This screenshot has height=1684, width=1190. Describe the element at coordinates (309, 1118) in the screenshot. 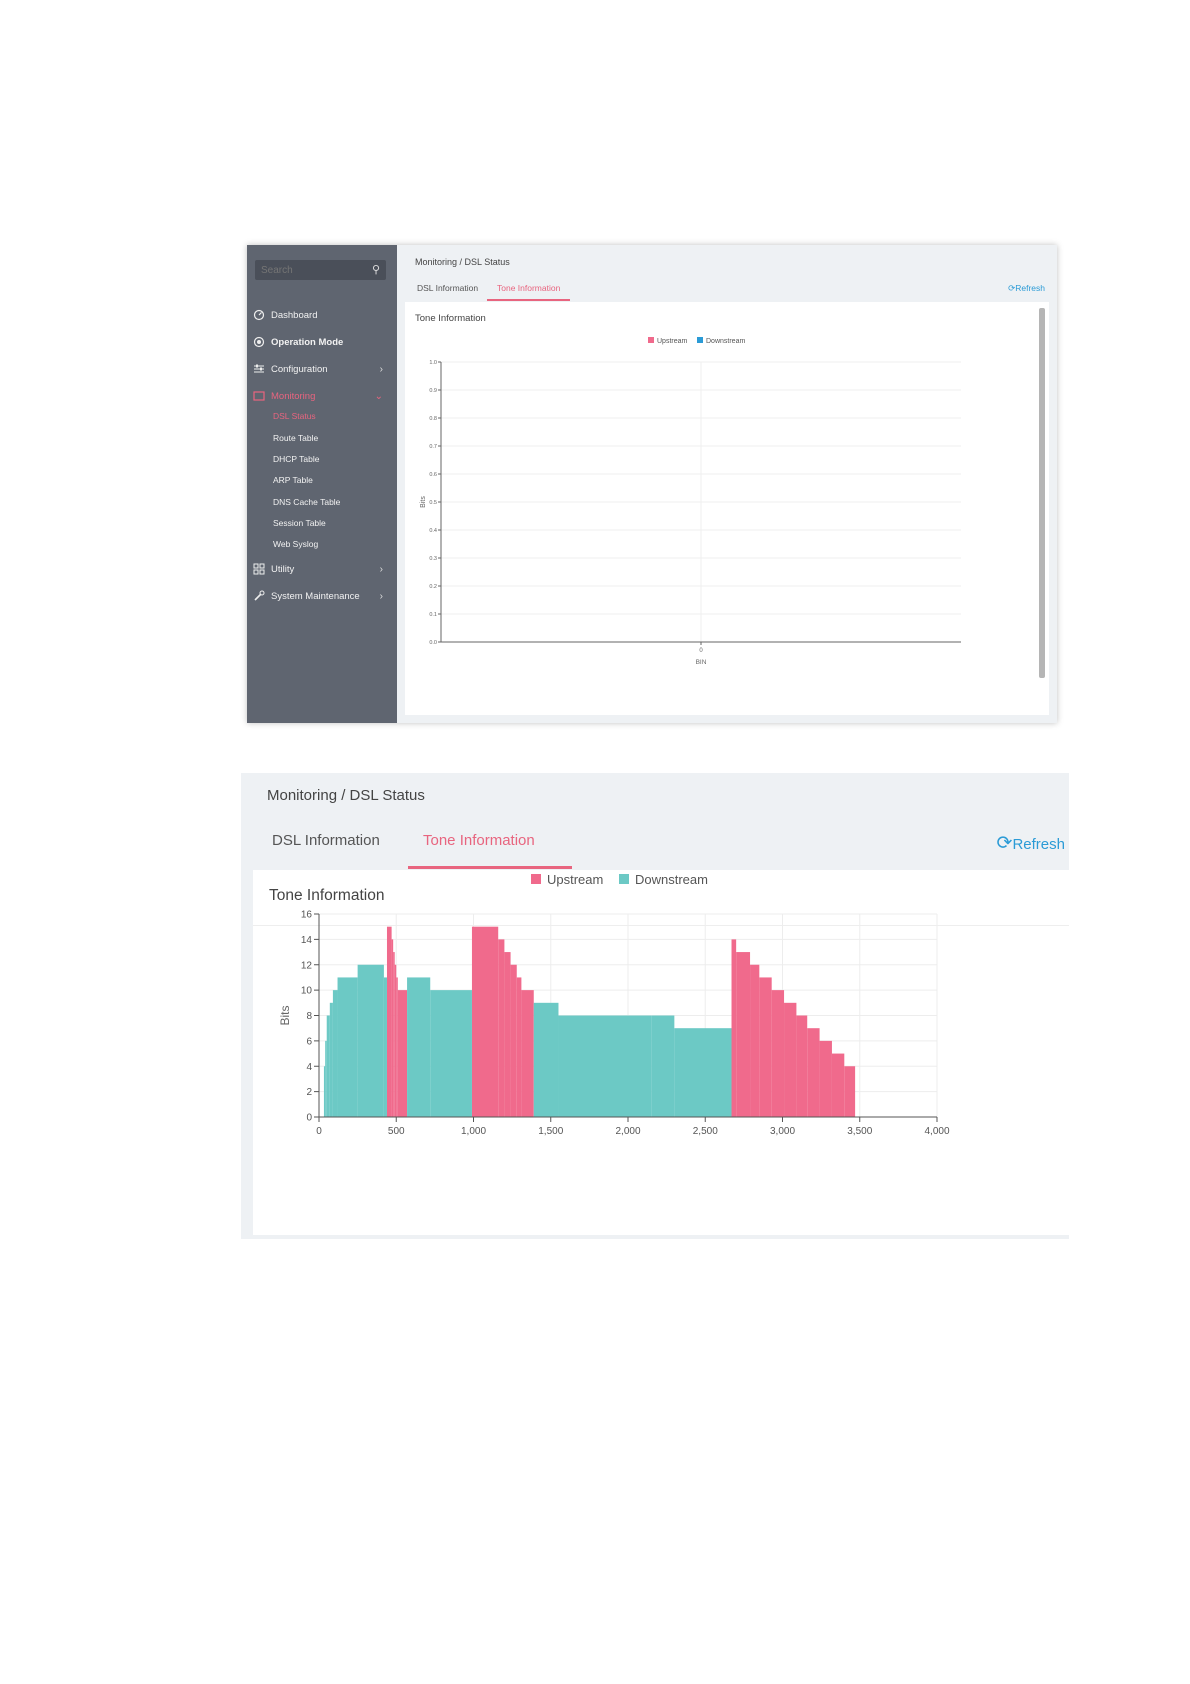

I see `y-tick-label: 0` at that location.